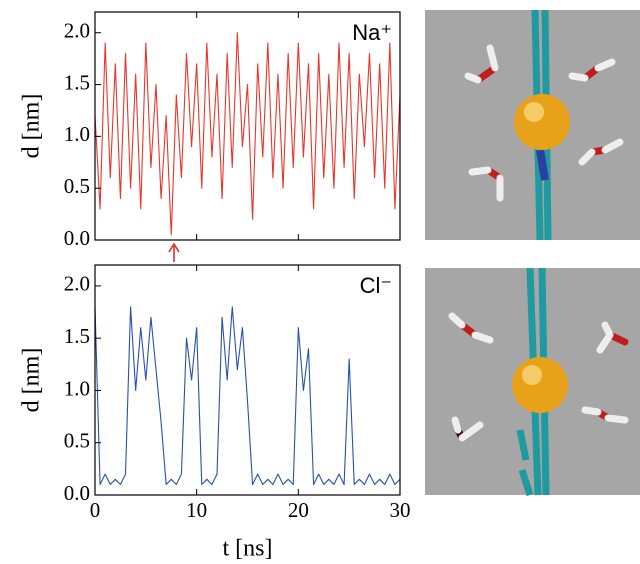 Image resolution: width=640 pixels, height=564 pixels. I want to click on x-tick-label: 10, so click(196, 510).